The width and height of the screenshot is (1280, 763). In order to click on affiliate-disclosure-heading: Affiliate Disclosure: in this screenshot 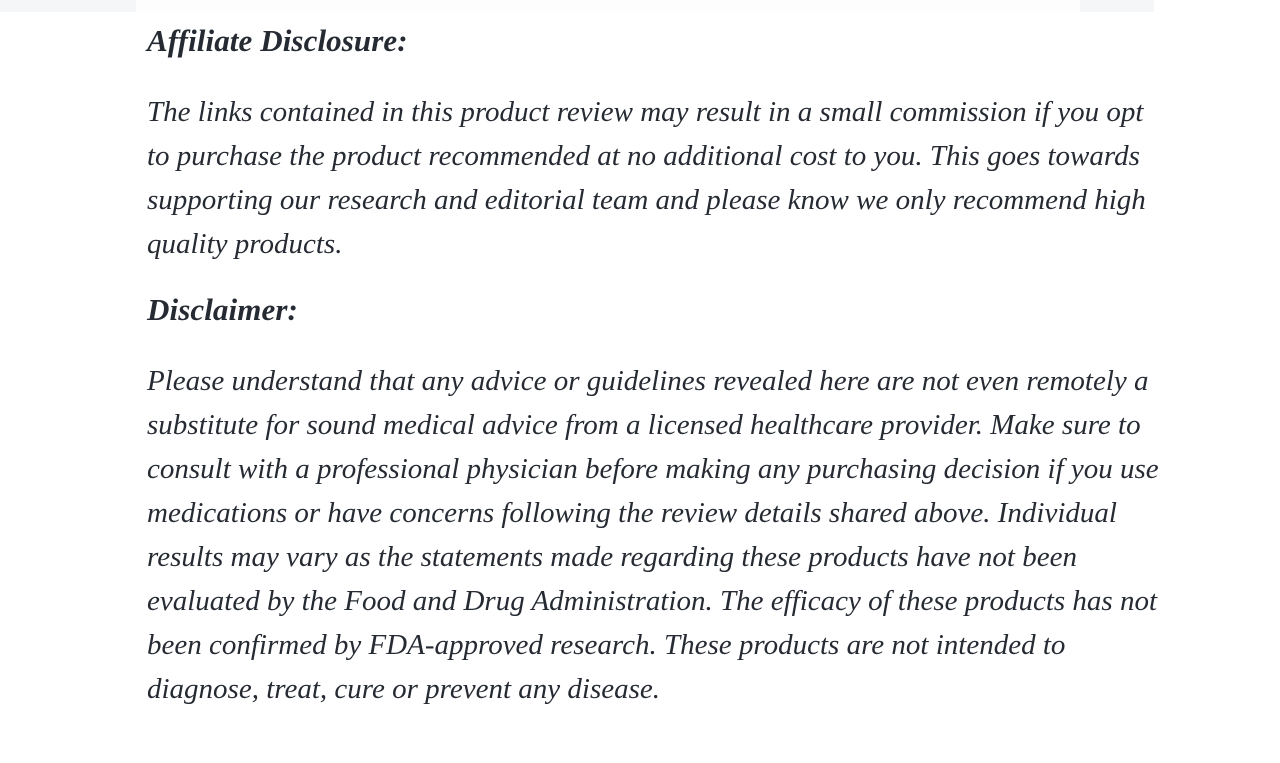, I will do `click(277, 40)`.